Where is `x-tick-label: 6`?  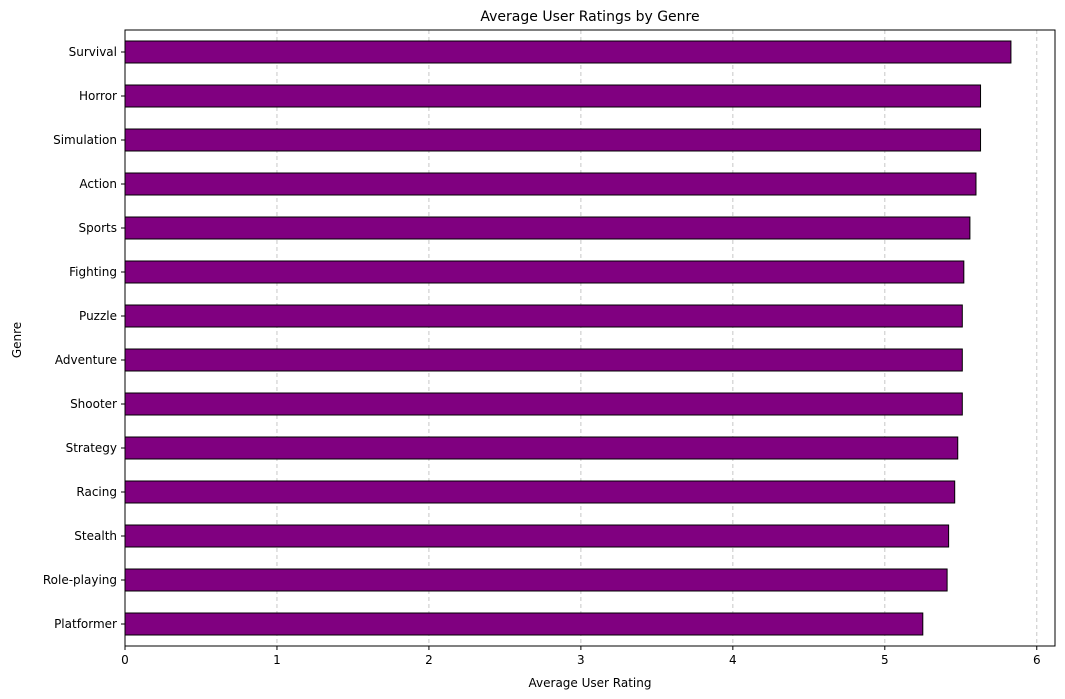
x-tick-label: 6 is located at coordinates (1037, 660).